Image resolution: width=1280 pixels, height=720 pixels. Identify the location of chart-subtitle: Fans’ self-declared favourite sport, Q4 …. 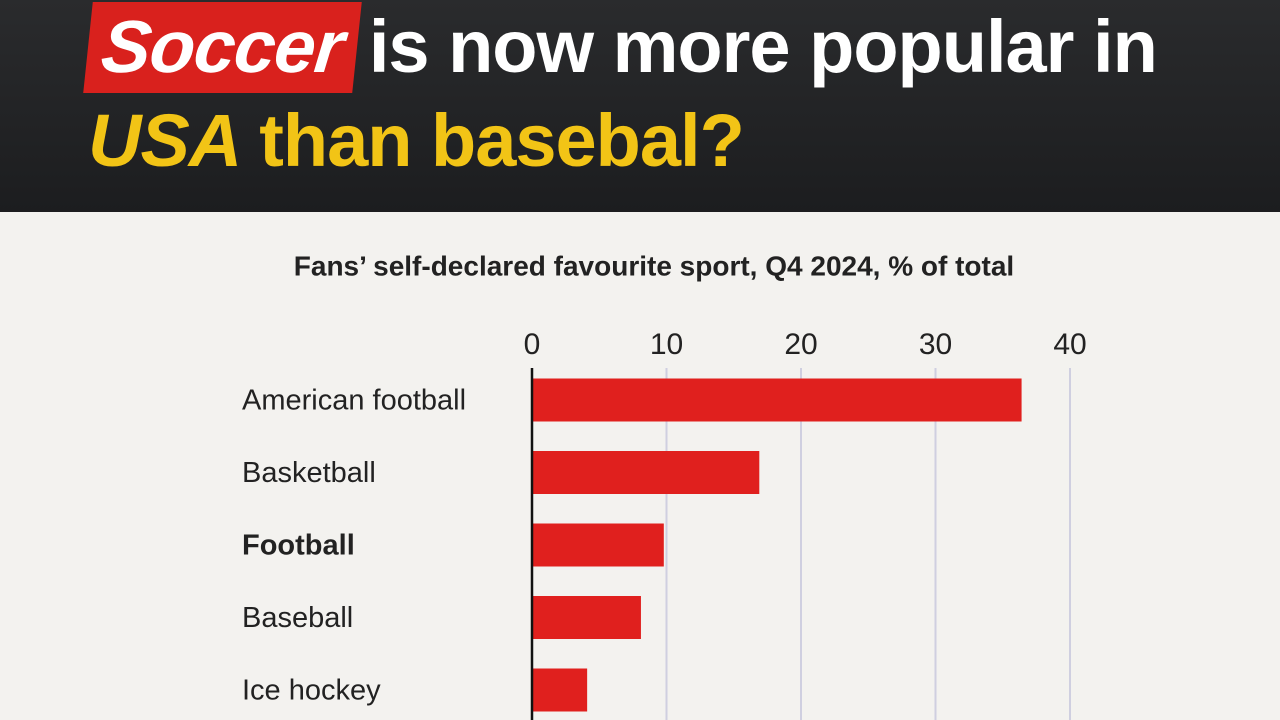
(654, 265).